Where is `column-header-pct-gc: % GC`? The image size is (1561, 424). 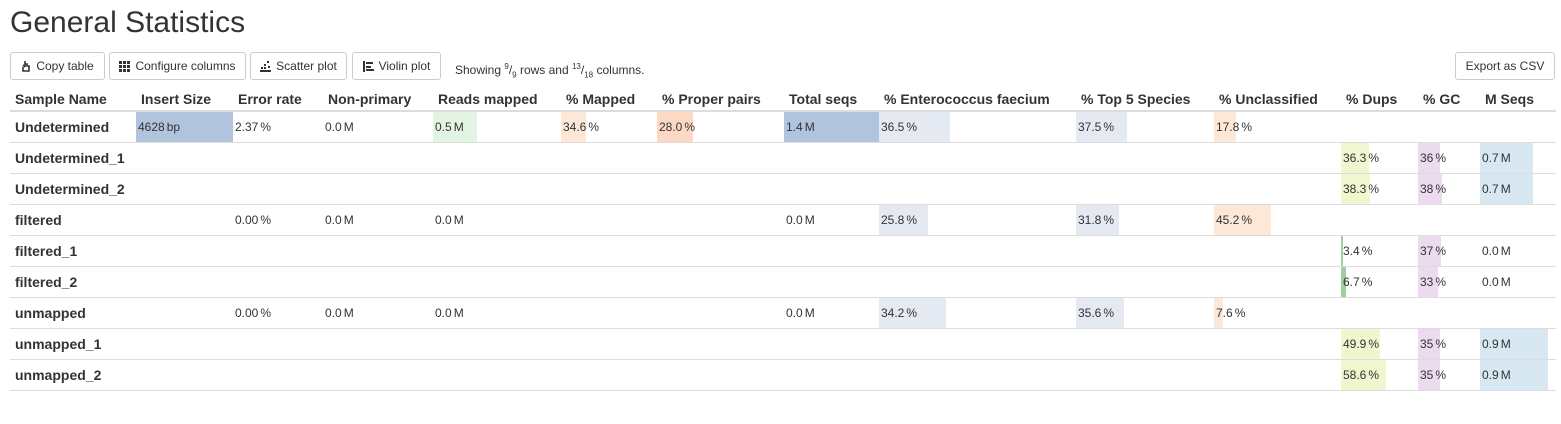
column-header-pct-gc: % GC is located at coordinates (1449, 100).